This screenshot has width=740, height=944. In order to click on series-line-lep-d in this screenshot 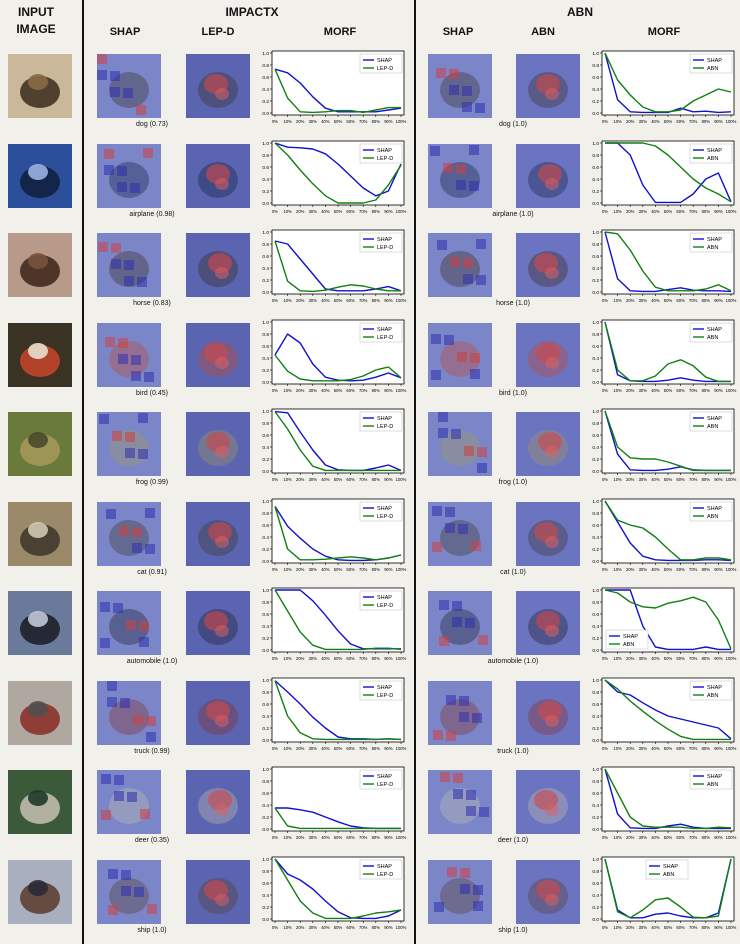, I will do `click(337, 91)`.